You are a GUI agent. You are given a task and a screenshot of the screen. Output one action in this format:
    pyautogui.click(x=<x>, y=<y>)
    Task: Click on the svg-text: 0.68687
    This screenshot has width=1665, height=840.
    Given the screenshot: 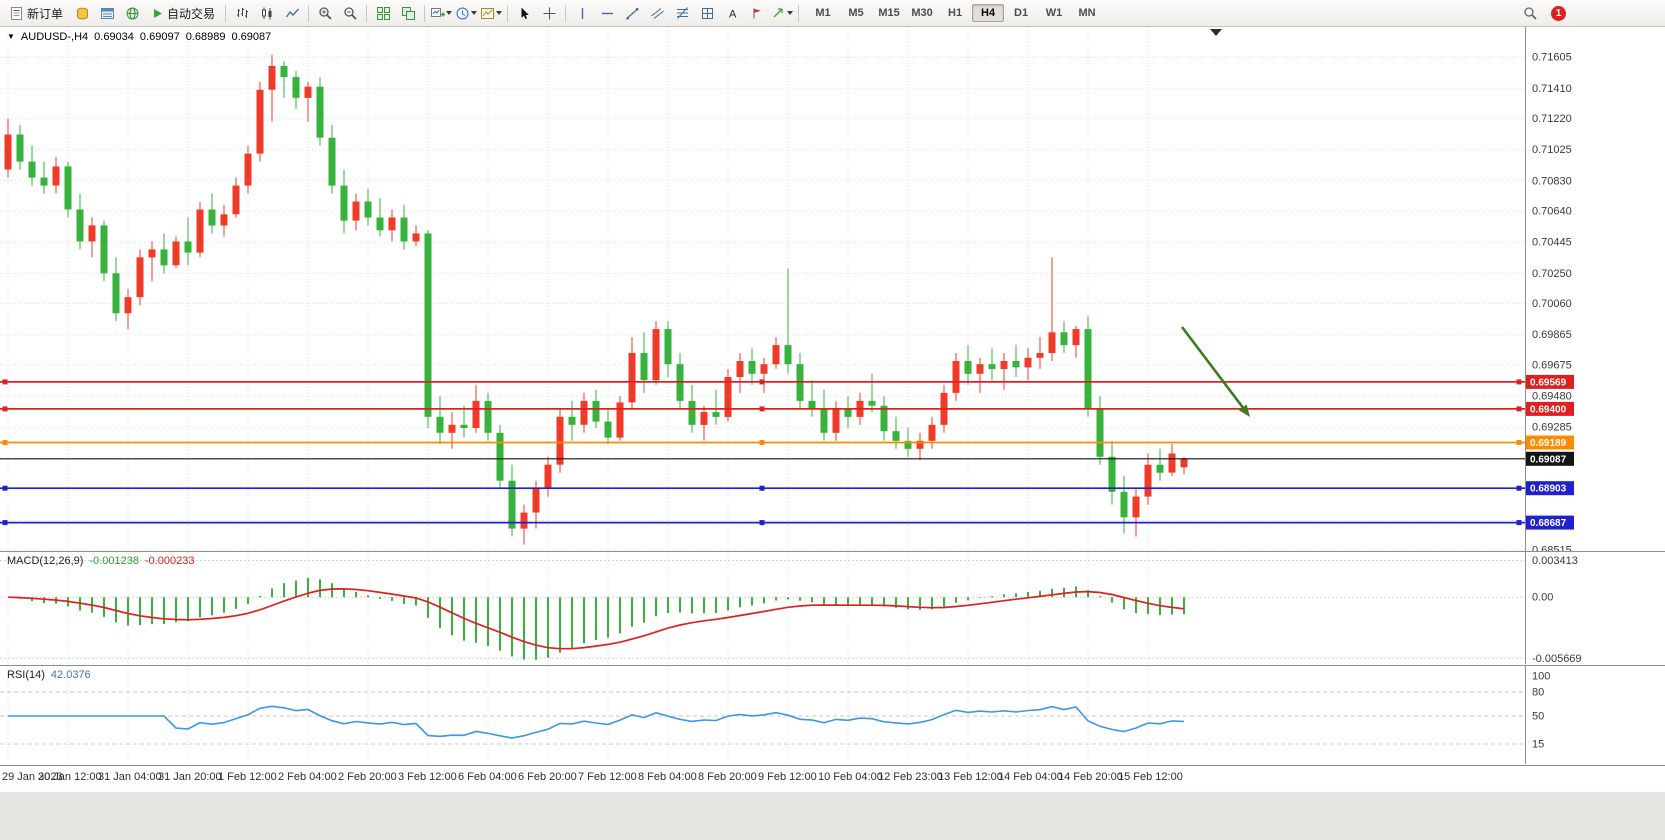 What is the action you would take?
    pyautogui.click(x=1548, y=523)
    